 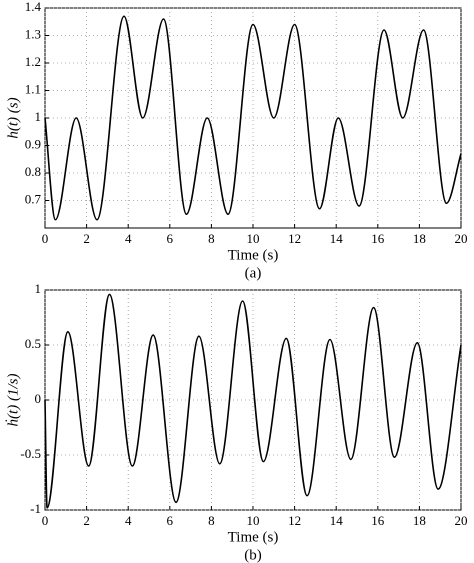 I want to click on caption: (a), so click(x=253, y=273).